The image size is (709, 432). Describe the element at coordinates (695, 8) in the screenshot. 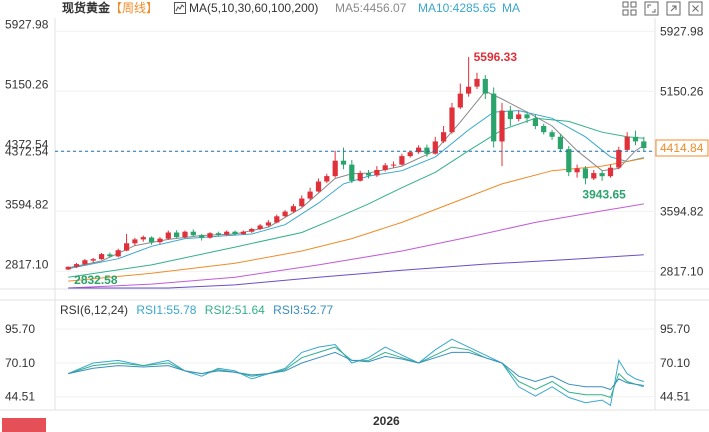

I see `close-icon` at that location.